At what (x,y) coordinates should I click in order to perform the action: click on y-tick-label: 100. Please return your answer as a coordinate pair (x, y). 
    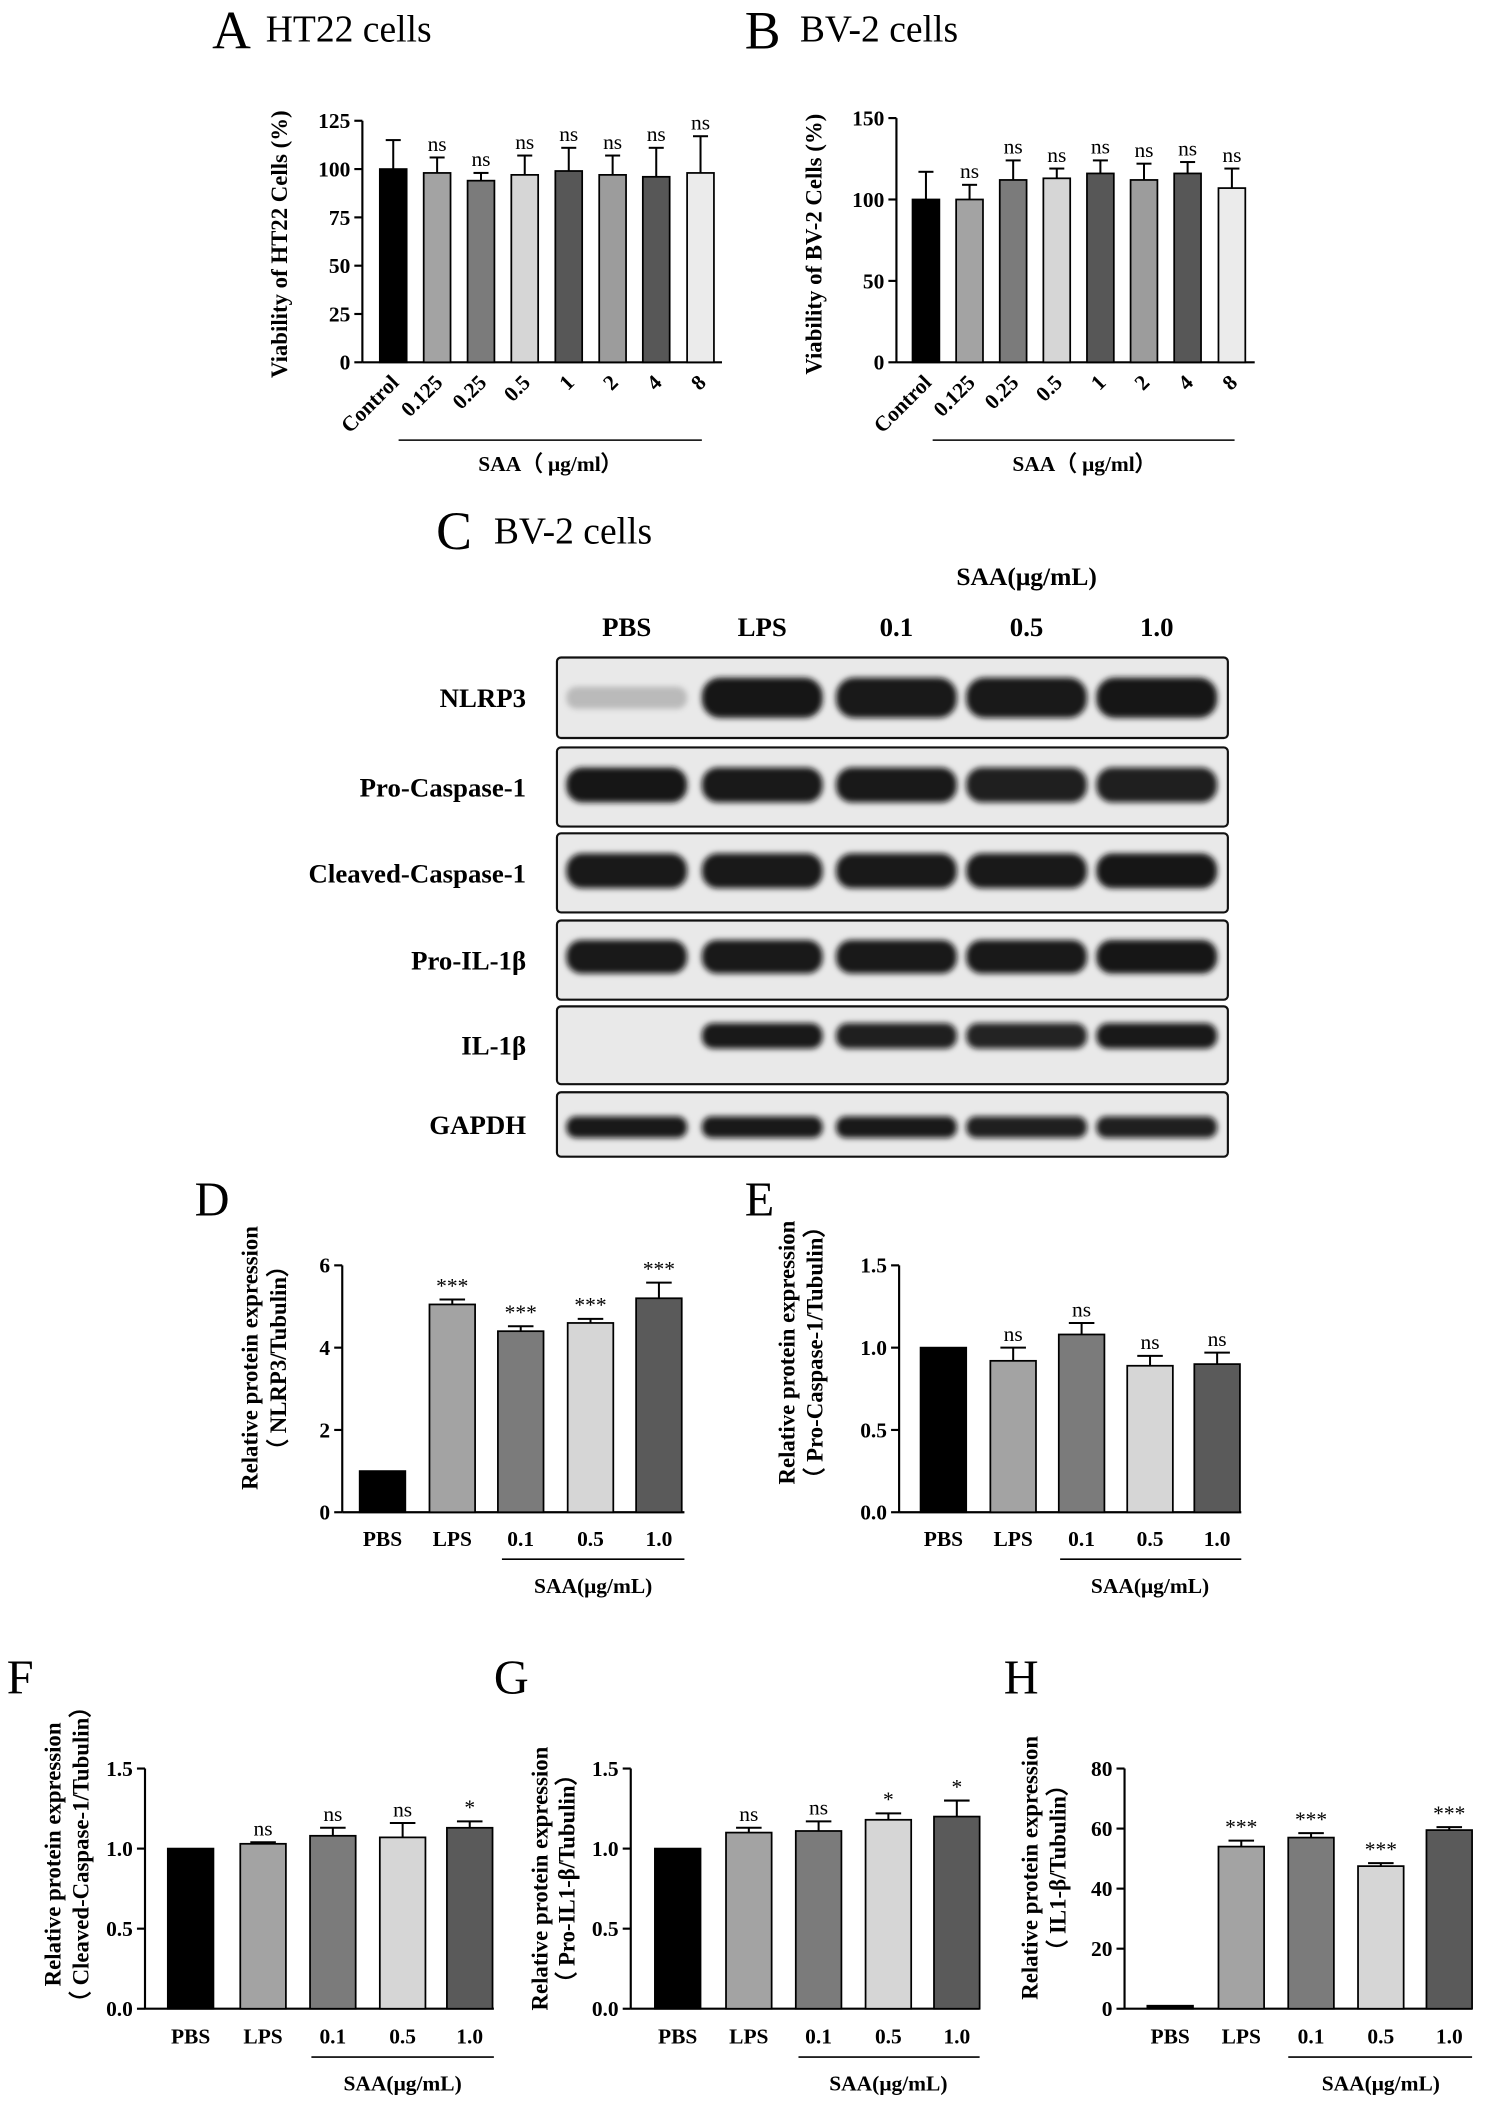
    Looking at the image, I should click on (334, 169).